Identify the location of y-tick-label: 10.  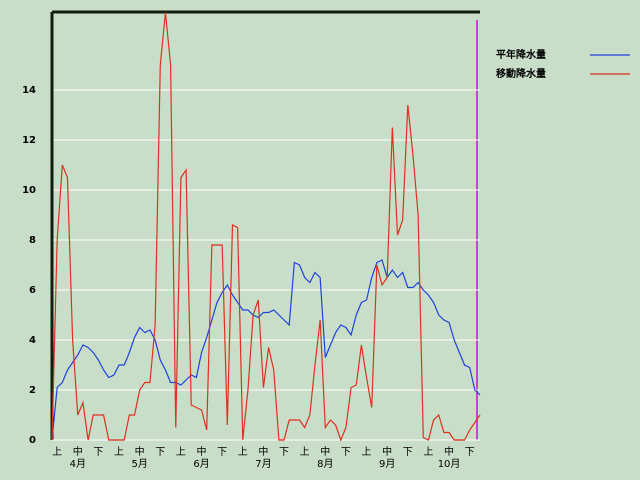
(29, 190).